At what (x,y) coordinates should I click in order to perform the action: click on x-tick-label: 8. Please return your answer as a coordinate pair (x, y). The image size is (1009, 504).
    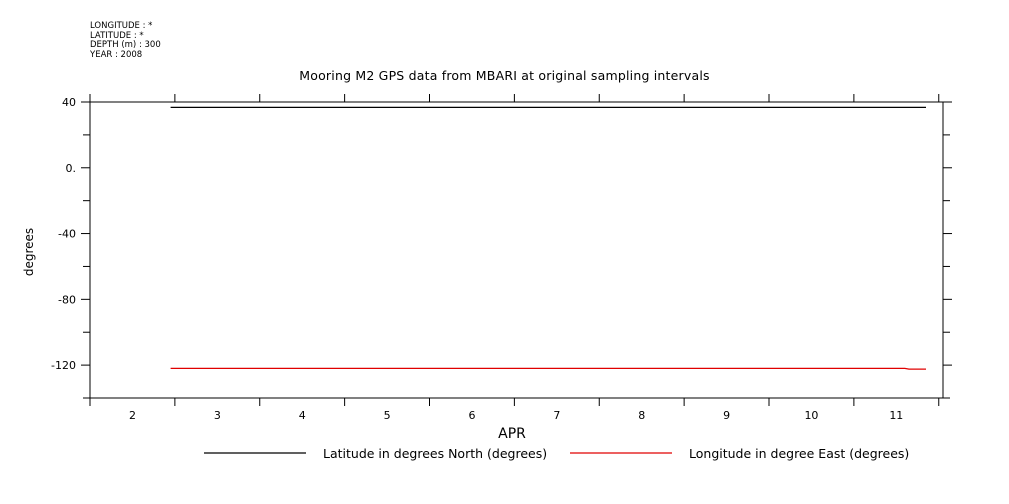
    Looking at the image, I should click on (641, 415).